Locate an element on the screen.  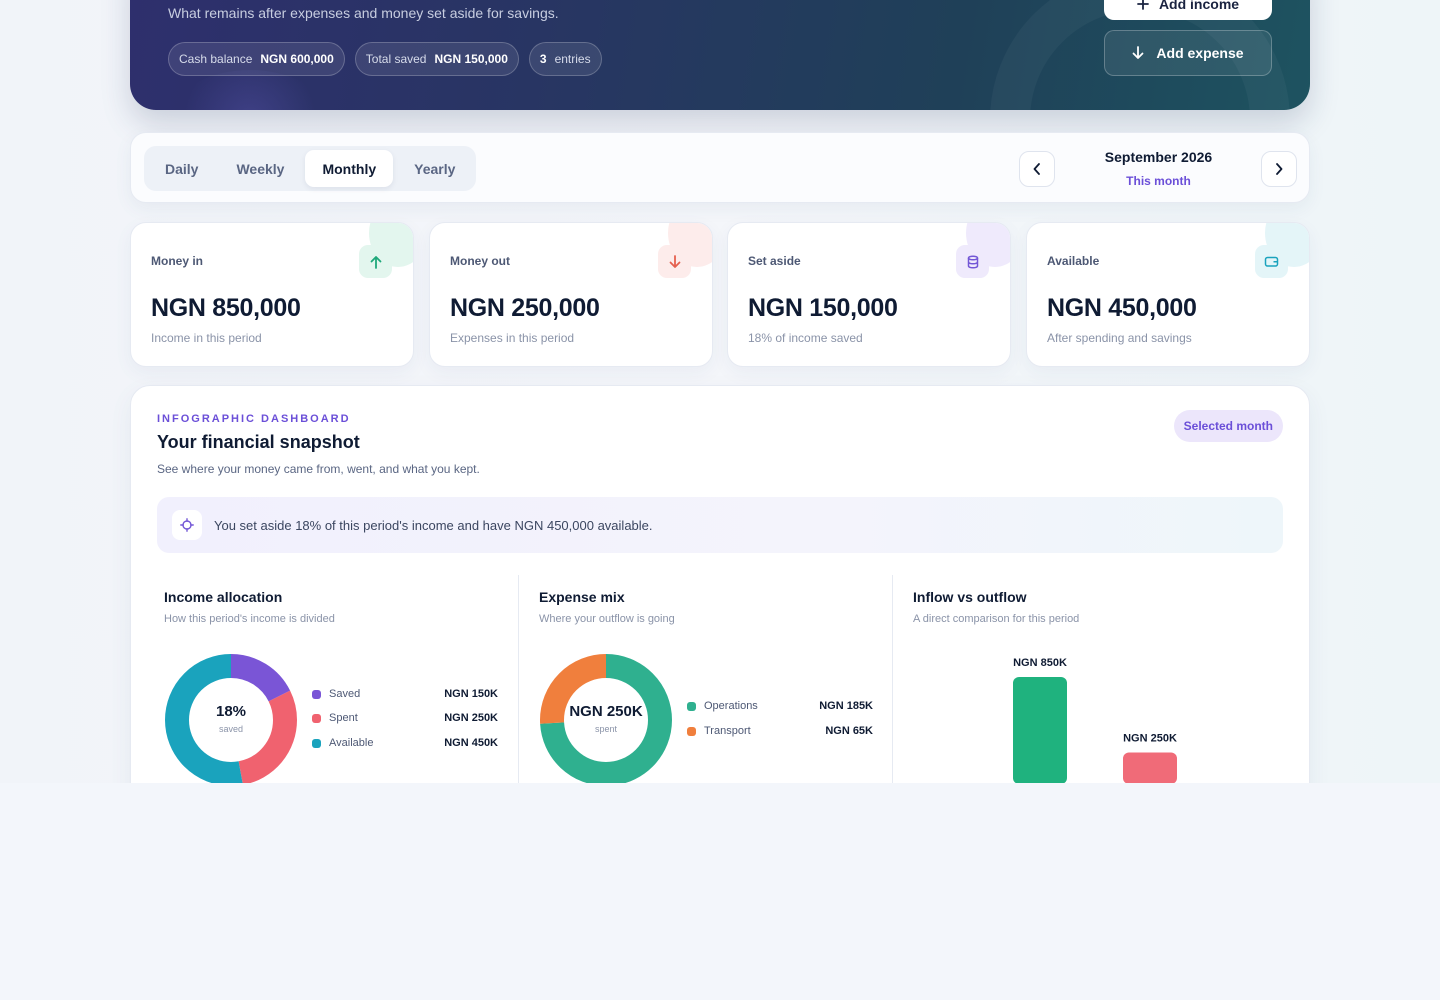
donut-center-value: NGN 250K is located at coordinates (606, 711).